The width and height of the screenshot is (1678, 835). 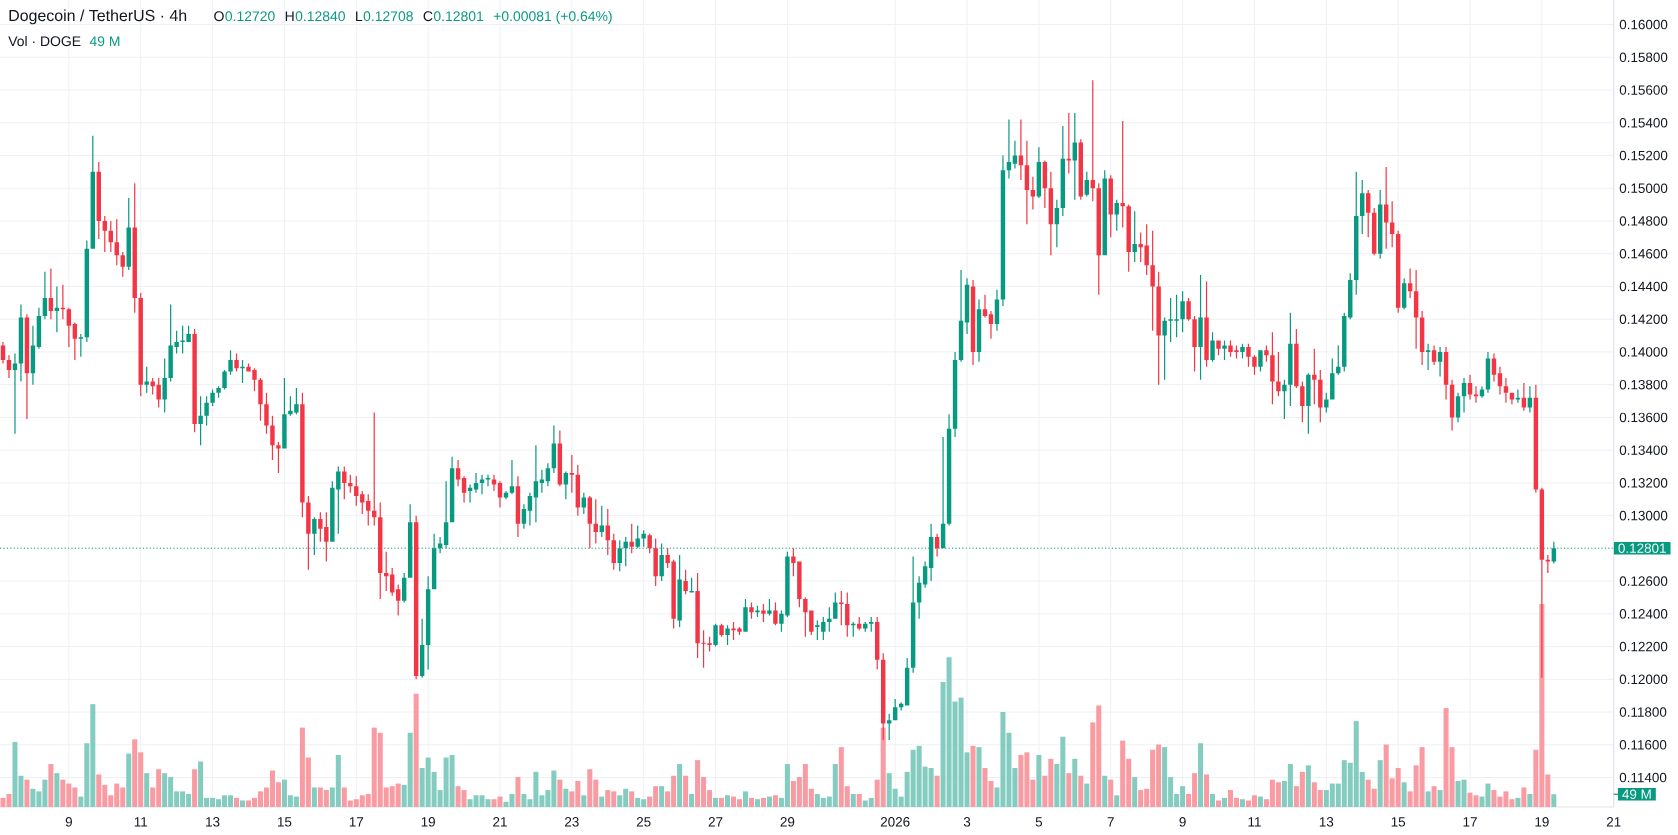 I want to click on annotation: H, so click(x=289, y=16).